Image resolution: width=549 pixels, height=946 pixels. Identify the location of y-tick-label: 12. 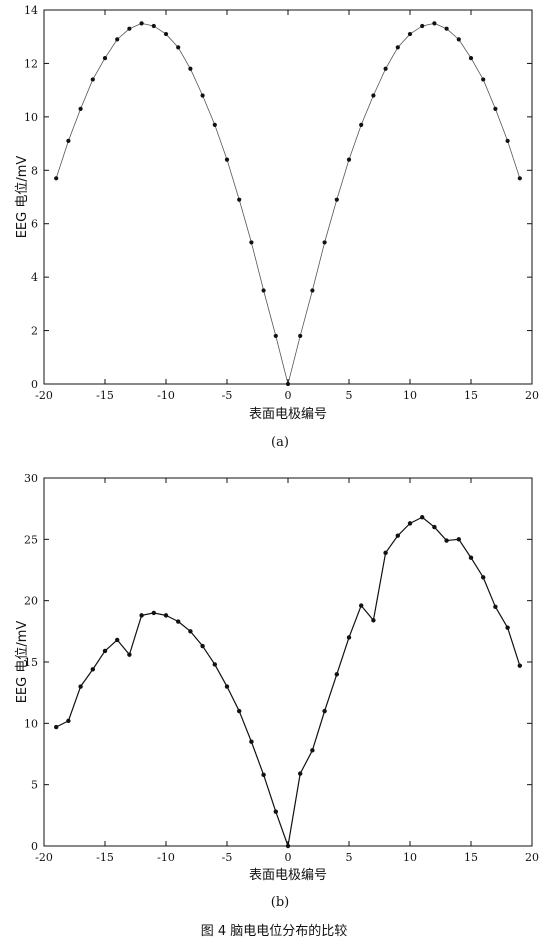
(31, 63).